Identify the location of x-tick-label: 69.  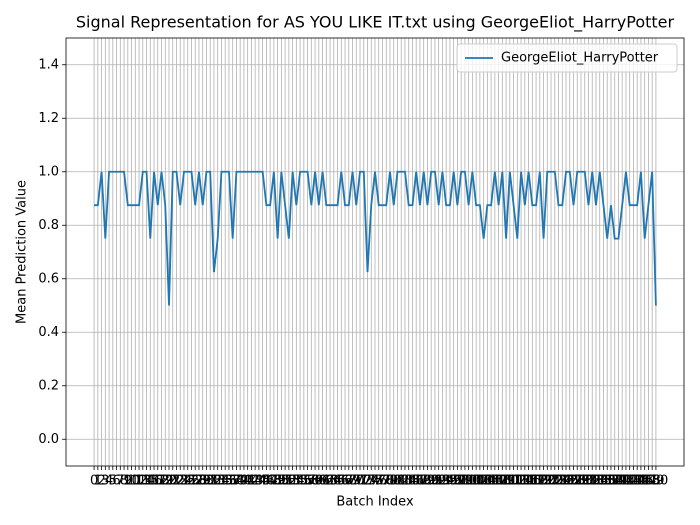
(352, 481).